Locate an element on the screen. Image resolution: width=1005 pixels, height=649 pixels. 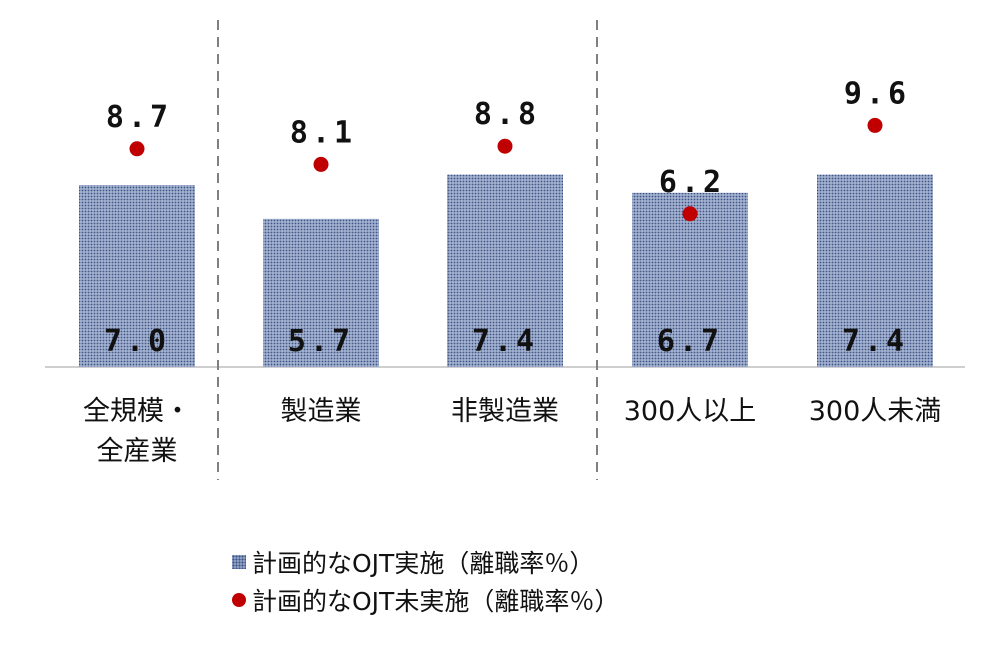
category-label-4: 300人未満 is located at coordinates (875, 411).